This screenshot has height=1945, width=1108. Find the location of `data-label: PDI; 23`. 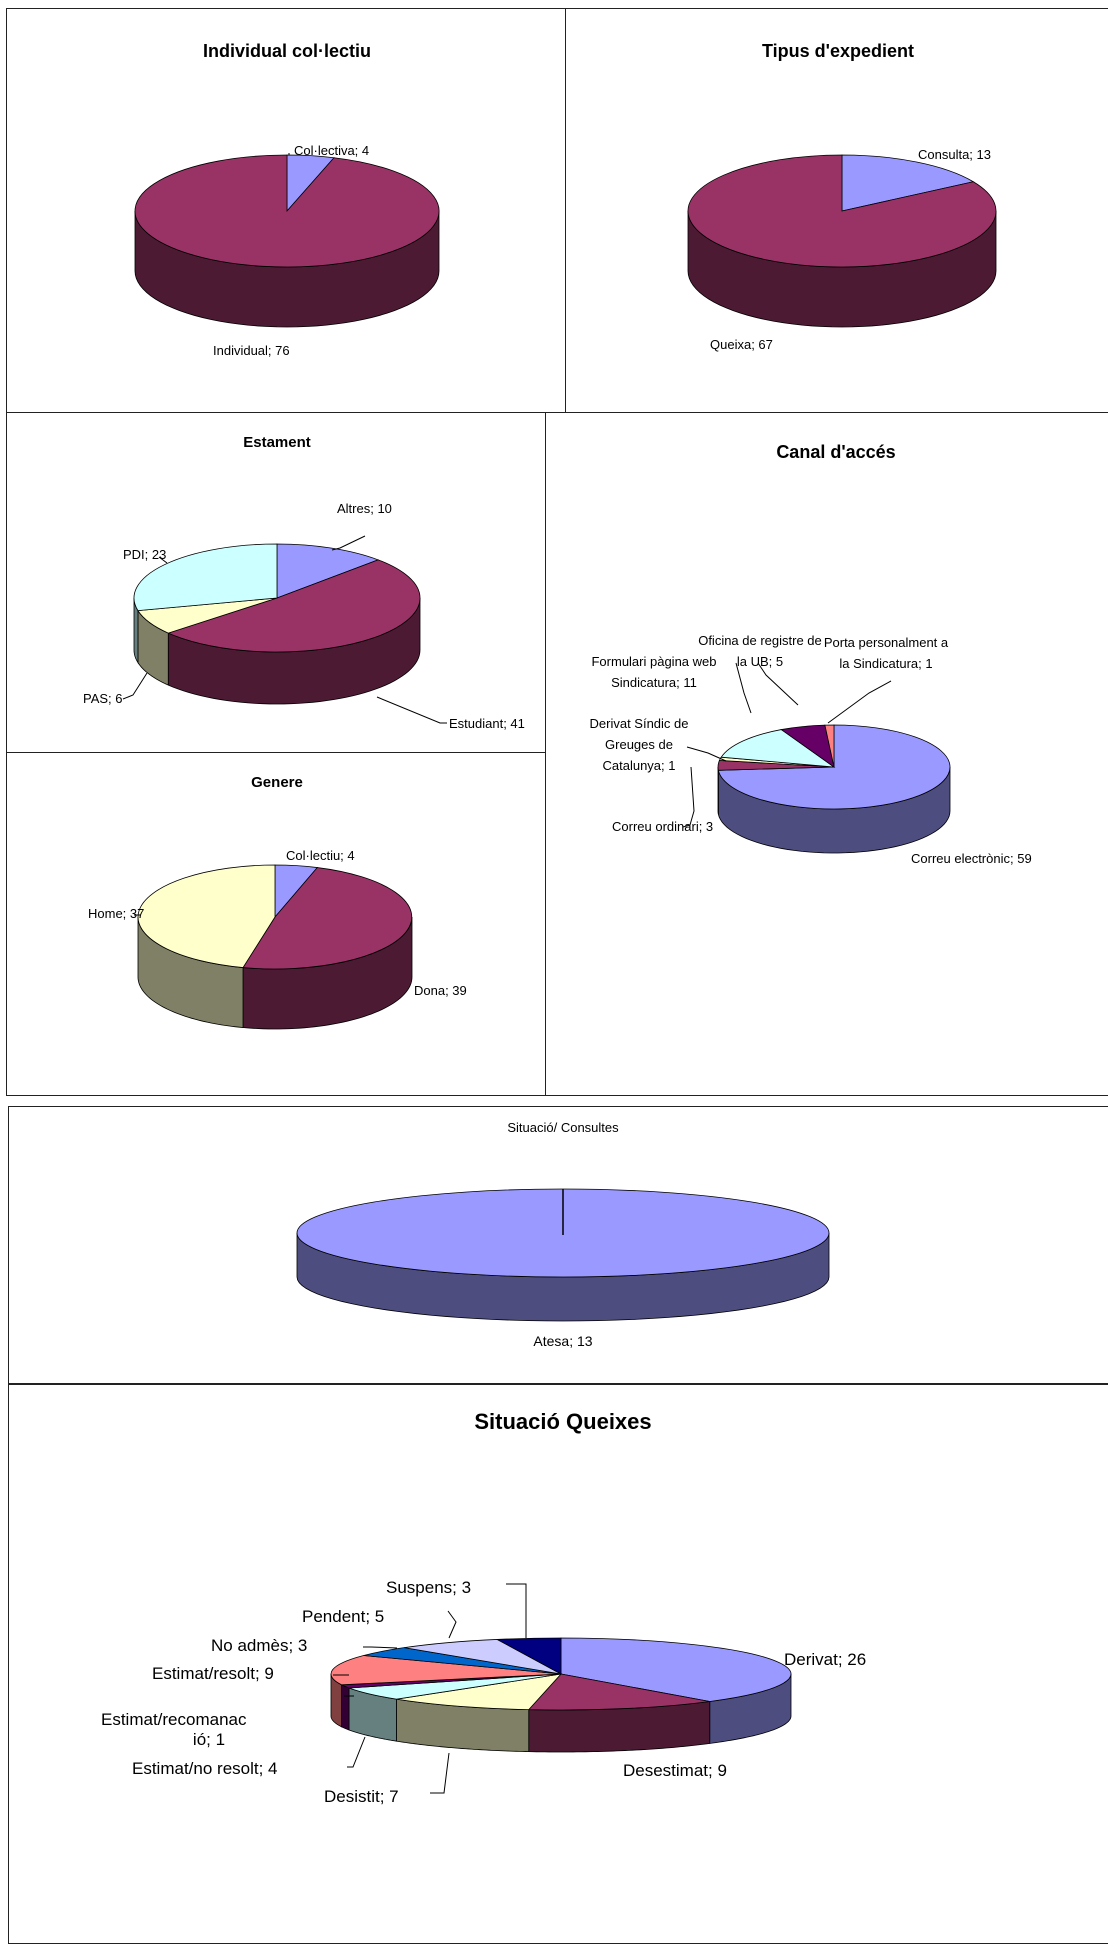

data-label: PDI; 23 is located at coordinates (144, 554).